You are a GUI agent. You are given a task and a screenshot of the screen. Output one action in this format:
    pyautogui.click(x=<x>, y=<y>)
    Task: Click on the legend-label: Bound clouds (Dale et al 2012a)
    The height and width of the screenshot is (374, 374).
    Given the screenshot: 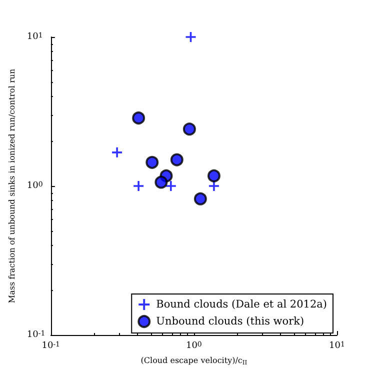 What is the action you would take?
    pyautogui.click(x=242, y=304)
    